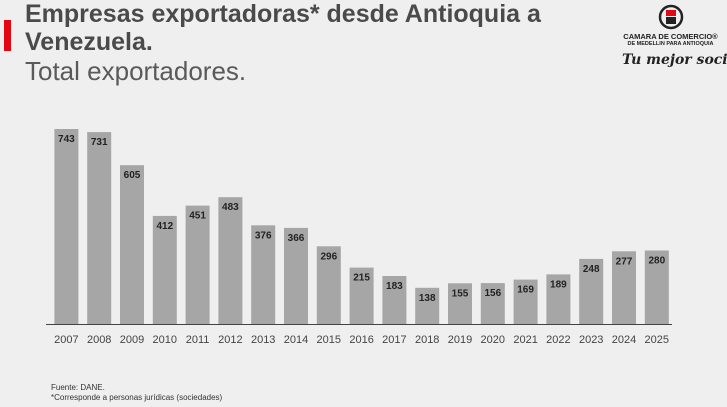  What do you see at coordinates (296, 238) in the screenshot?
I see `data-label: 366` at bounding box center [296, 238].